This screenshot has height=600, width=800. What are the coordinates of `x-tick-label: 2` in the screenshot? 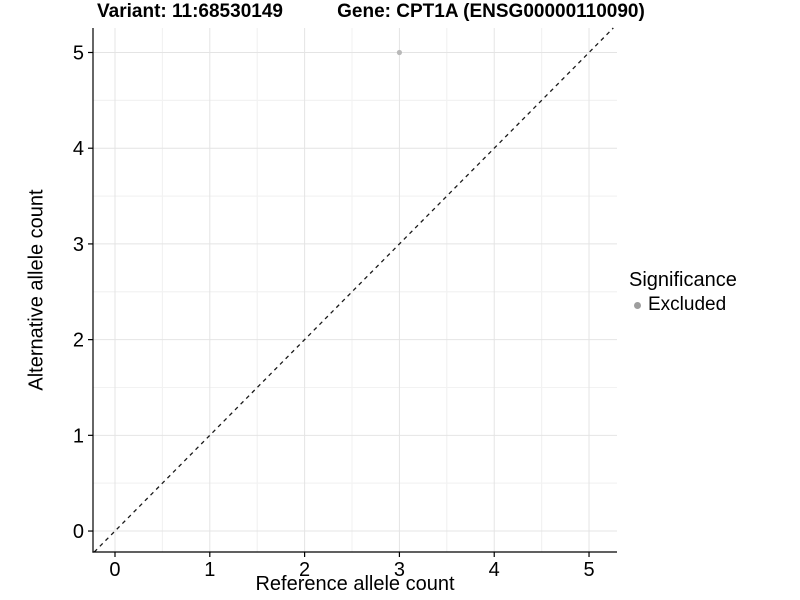 It's located at (304, 570).